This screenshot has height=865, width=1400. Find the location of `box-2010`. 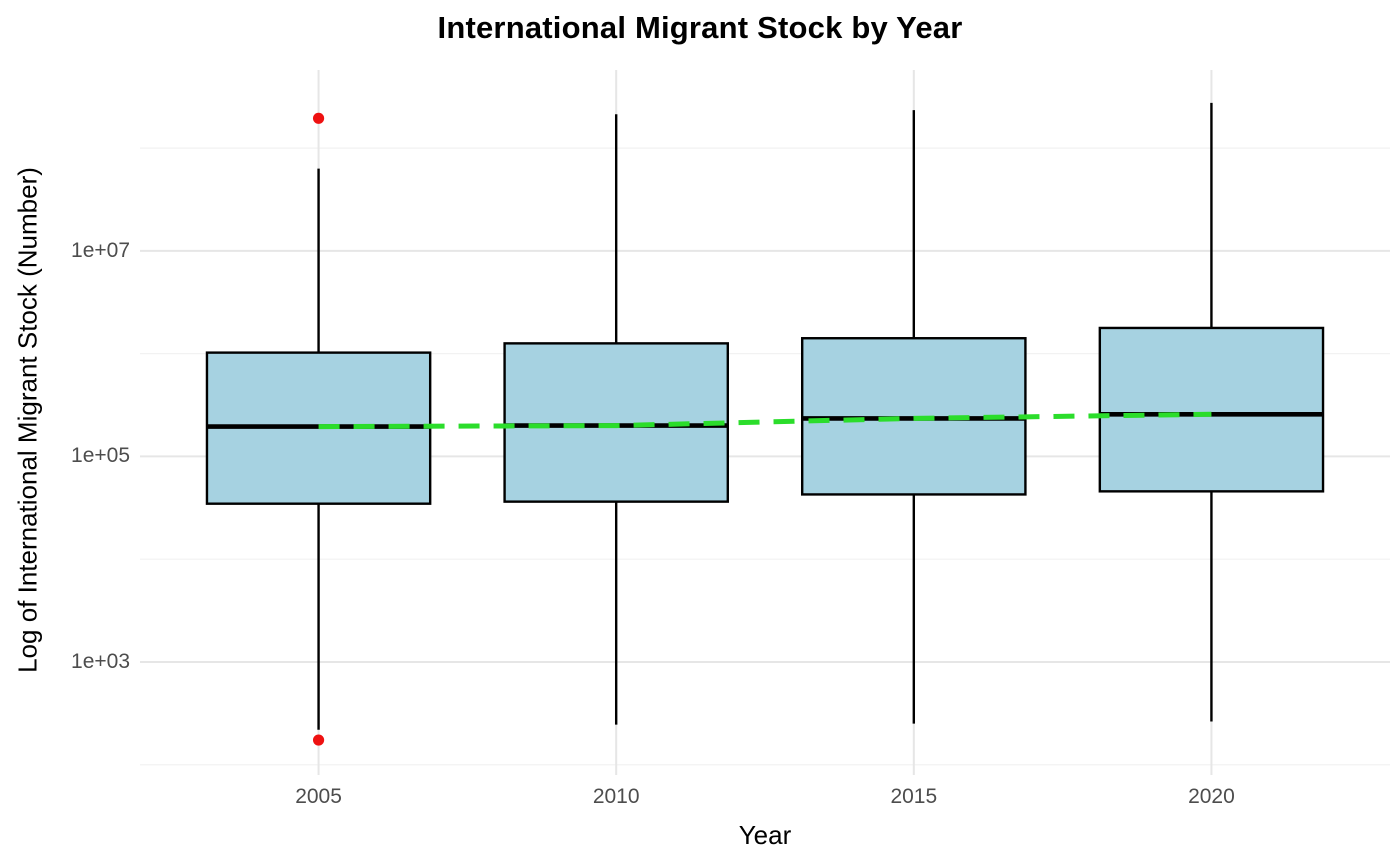

box-2010 is located at coordinates (616, 422).